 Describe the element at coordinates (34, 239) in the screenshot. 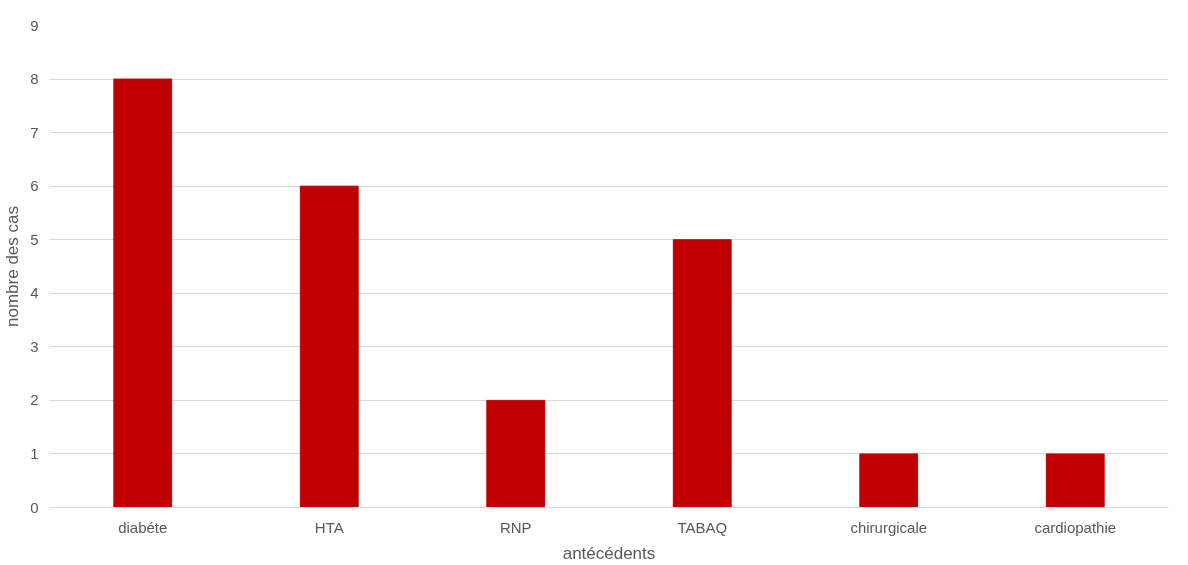

I see `y-tick-label: 5` at that location.